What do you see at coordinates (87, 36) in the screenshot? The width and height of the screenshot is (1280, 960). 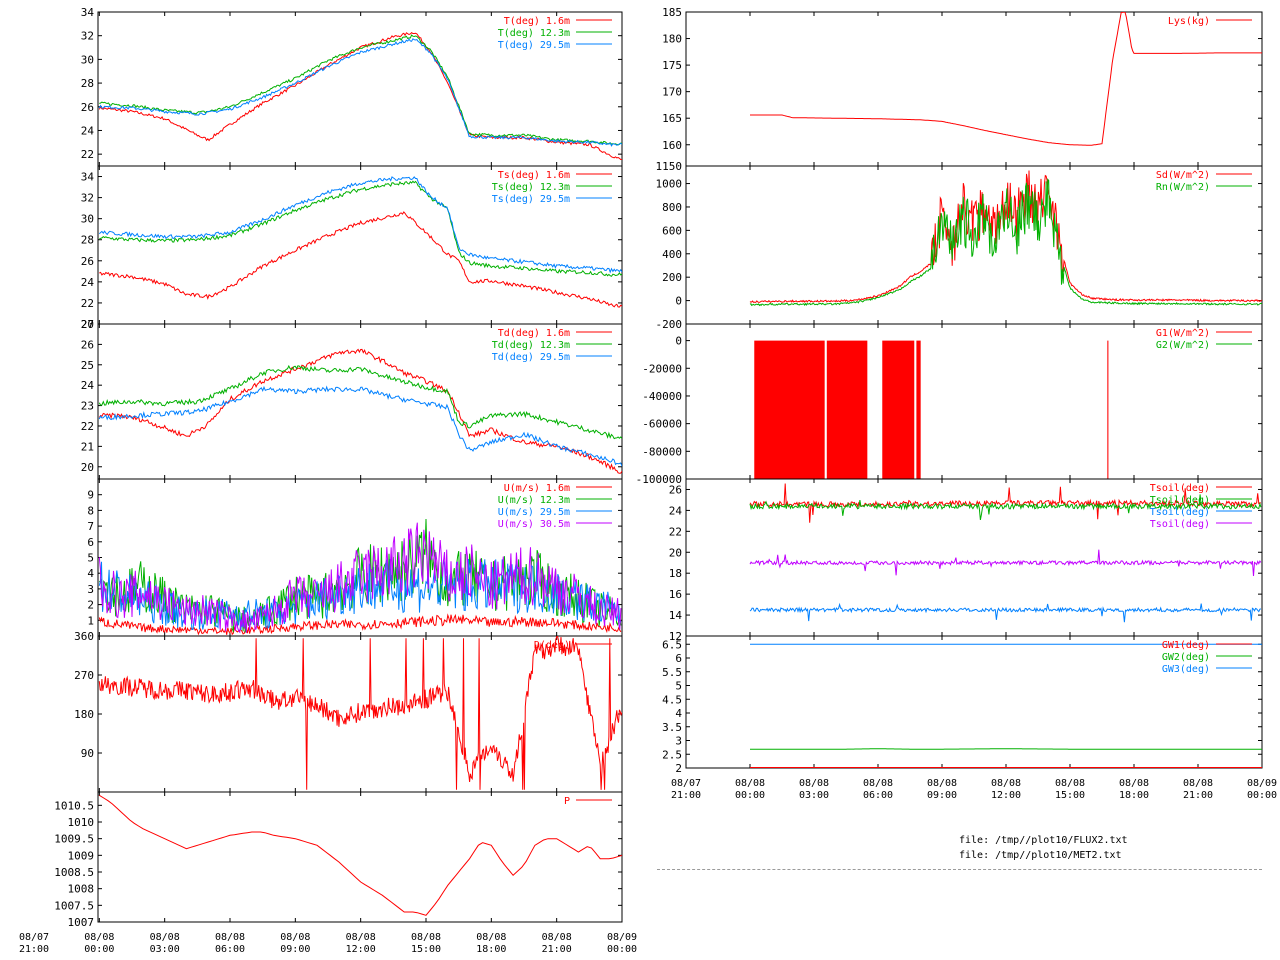 I see `y-tick-label: 32` at bounding box center [87, 36].